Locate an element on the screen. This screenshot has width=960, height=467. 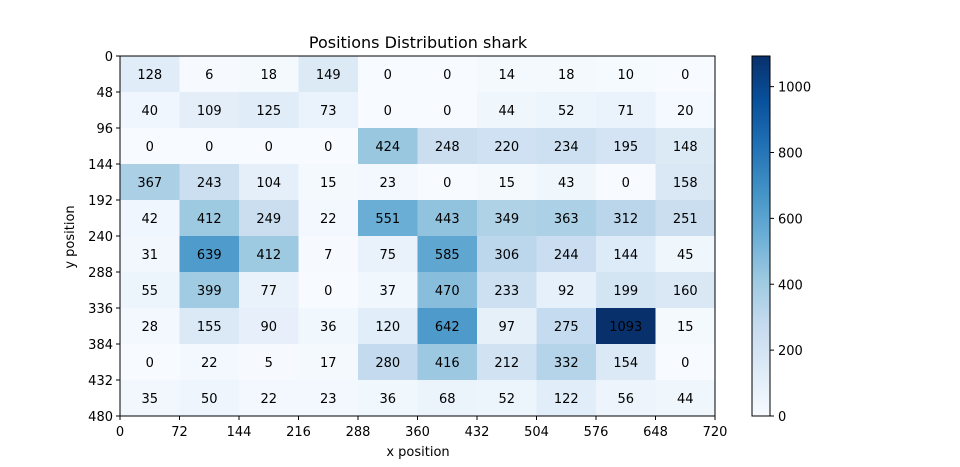
cell-value-label: 144 is located at coordinates (625, 255).